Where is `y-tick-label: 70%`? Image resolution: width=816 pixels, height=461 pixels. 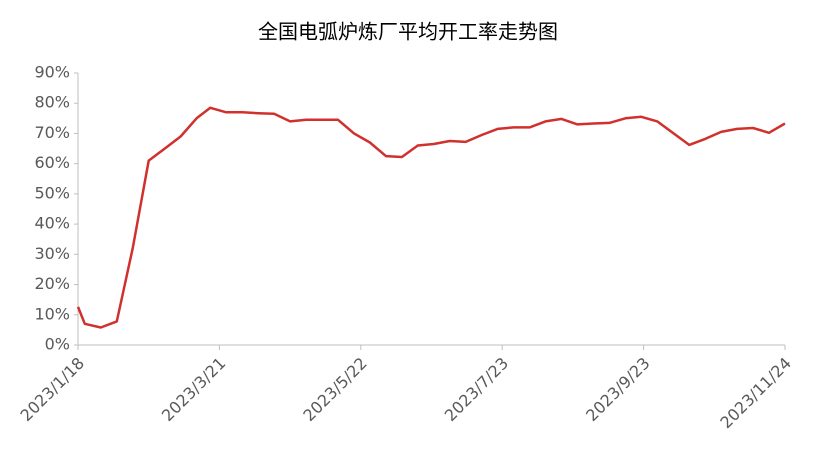
y-tick-label: 70% is located at coordinates (52, 132).